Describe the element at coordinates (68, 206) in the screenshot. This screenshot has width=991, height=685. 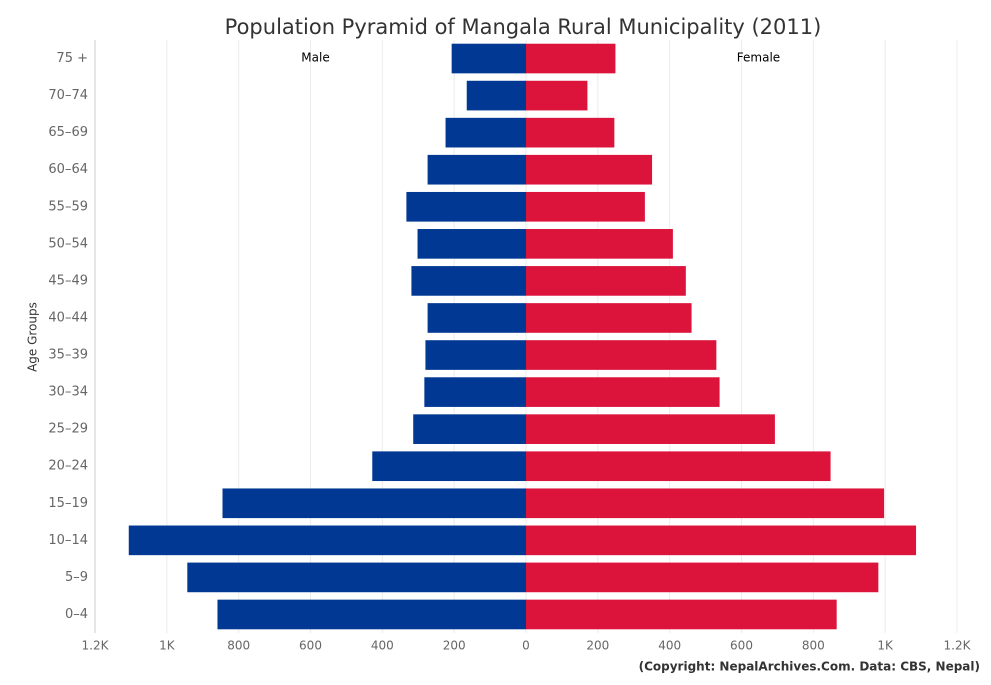
I see `y-tick-label: 55–59` at that location.